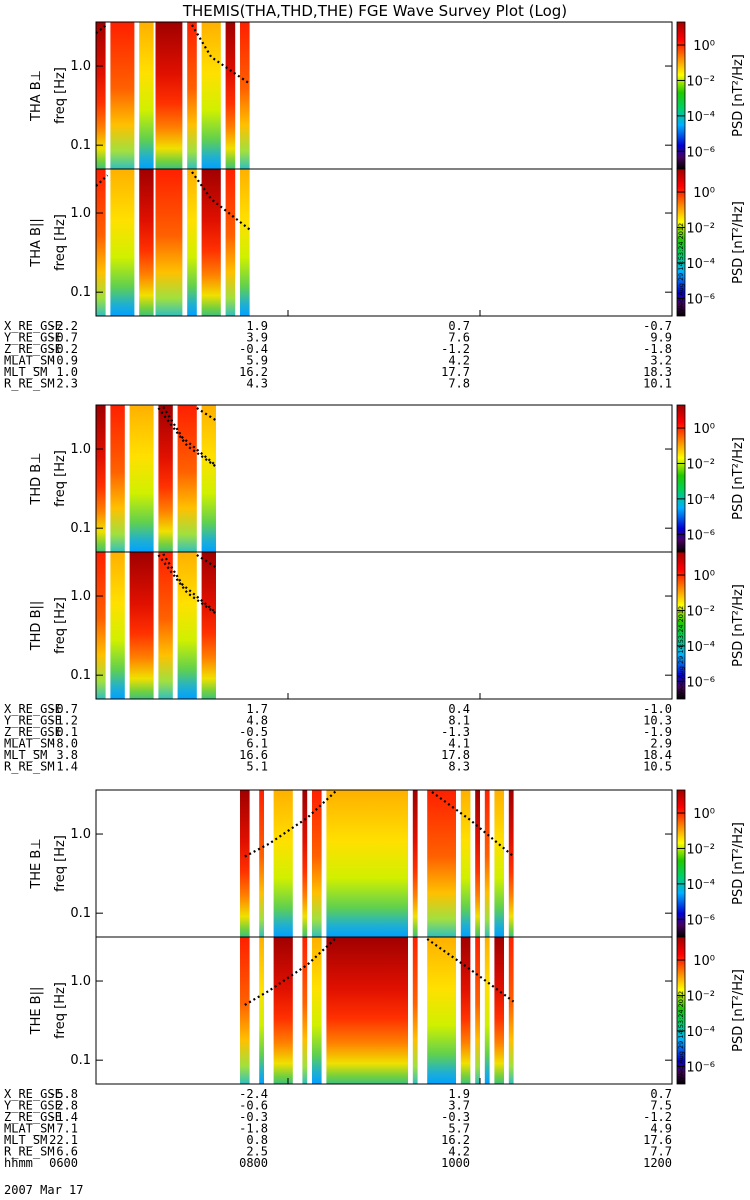  I want to click on ephemeris-value: 3.7, so click(459, 1106).